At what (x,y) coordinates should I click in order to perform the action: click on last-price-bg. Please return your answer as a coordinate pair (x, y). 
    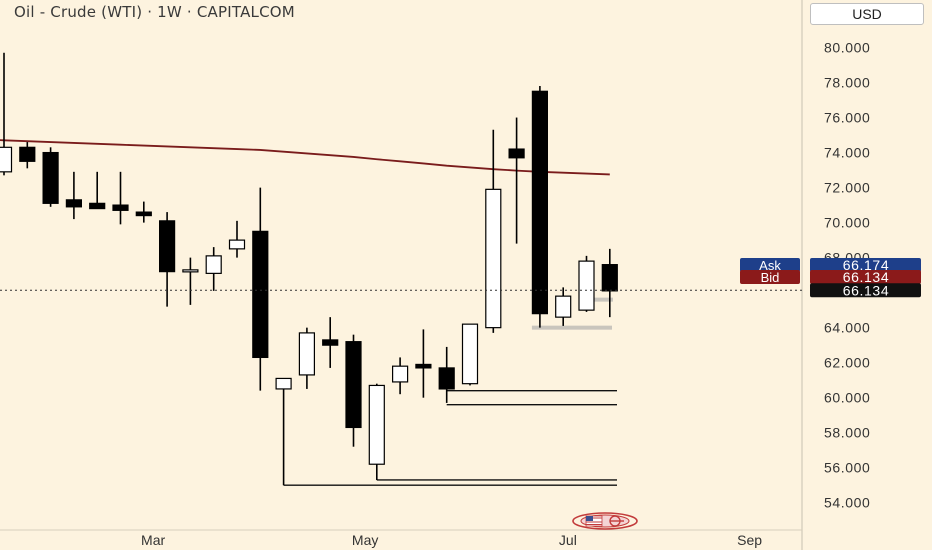
    Looking at the image, I should click on (865, 290).